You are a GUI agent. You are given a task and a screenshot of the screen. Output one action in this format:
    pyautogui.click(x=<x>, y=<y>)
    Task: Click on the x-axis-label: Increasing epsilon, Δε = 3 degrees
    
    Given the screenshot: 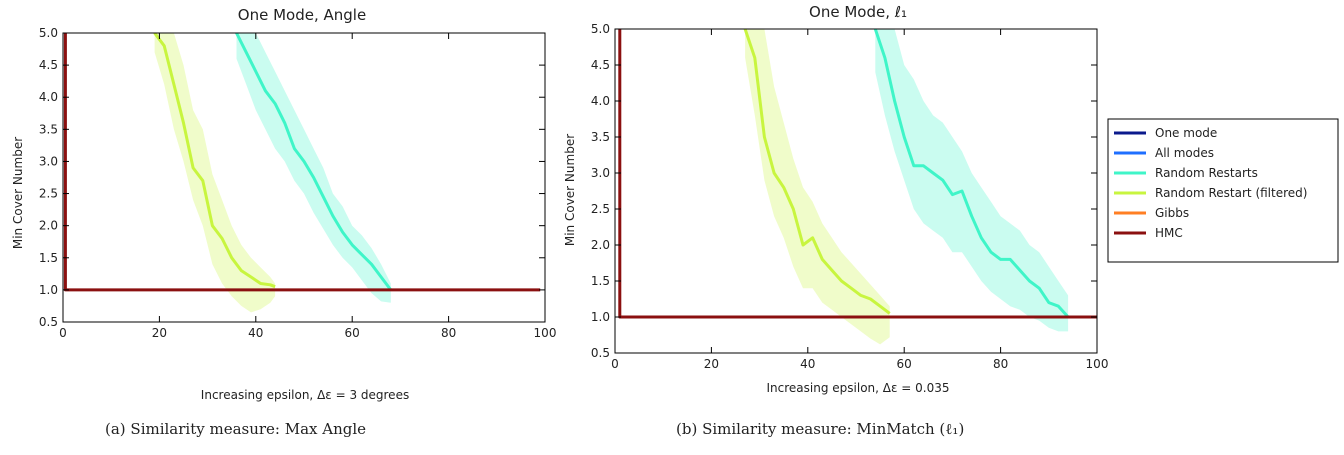 What is the action you would take?
    pyautogui.click(x=305, y=395)
    